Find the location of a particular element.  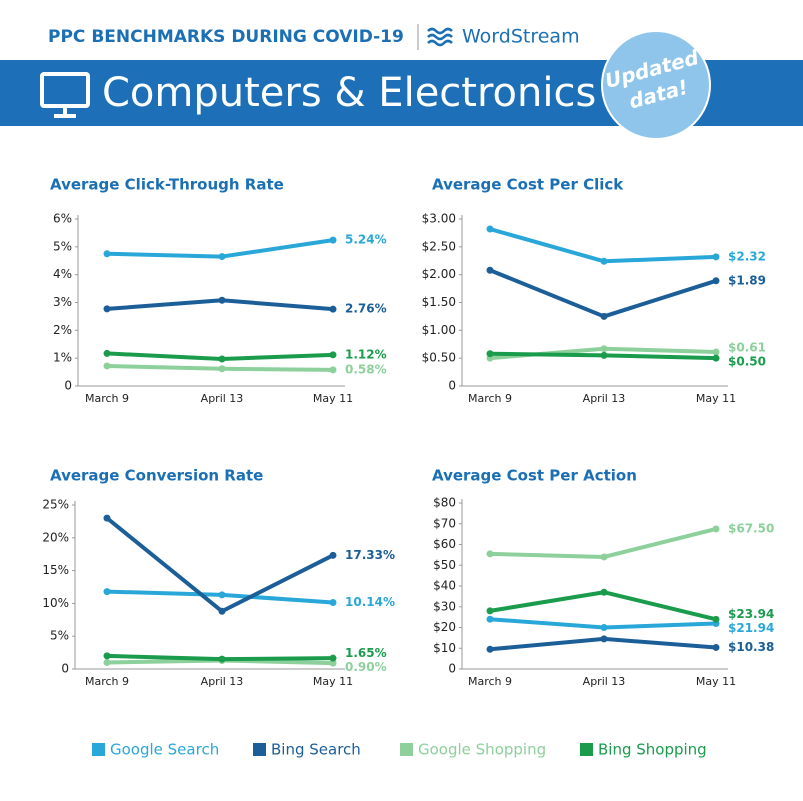

chart-title: Average Cost Per Click is located at coordinates (528, 185).